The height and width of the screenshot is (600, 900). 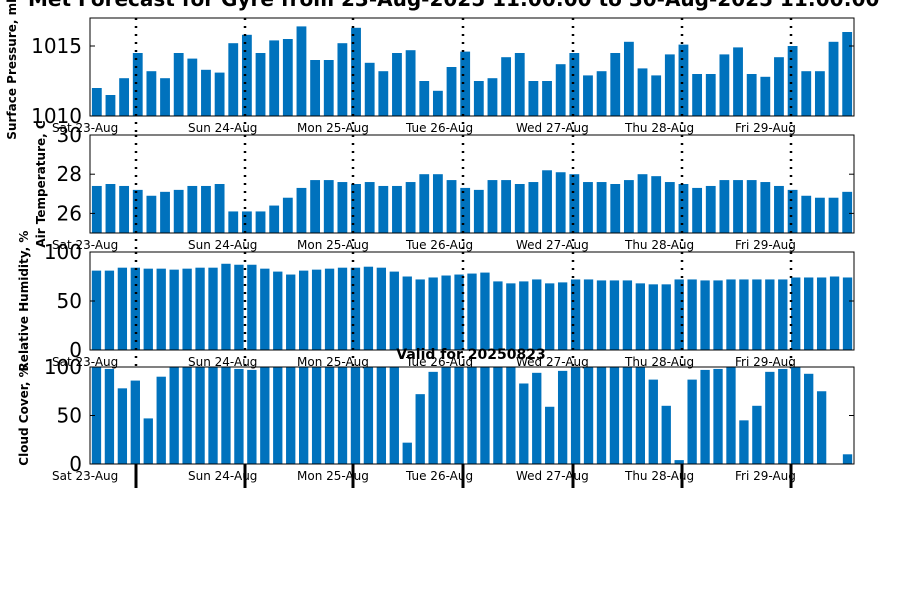 I want to click on y-axis-label: Surface Pressure, mb, so click(x=12, y=70).